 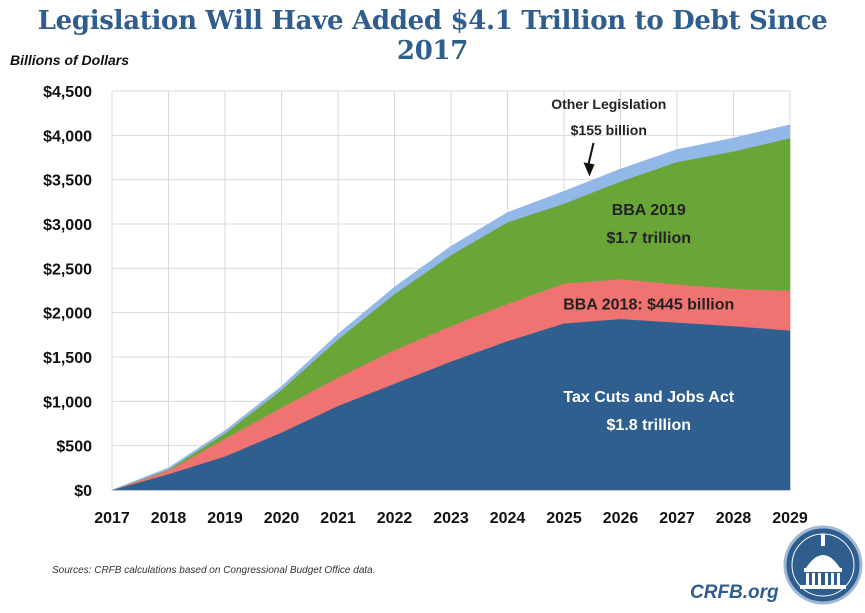 I want to click on y-tick-label-7: $3,500, so click(x=67, y=181).